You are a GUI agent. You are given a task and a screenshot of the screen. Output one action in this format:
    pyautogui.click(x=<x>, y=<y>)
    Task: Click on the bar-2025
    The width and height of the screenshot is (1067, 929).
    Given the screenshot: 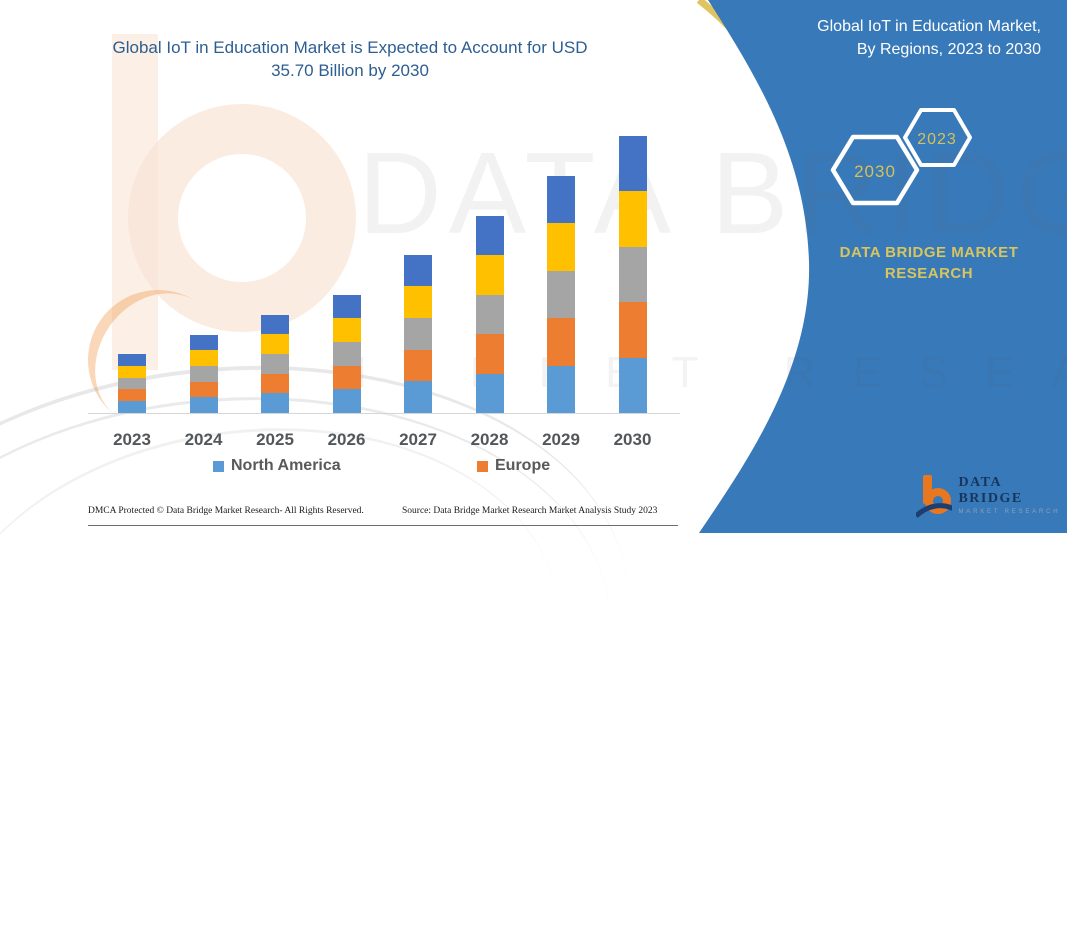 What is the action you would take?
    pyautogui.click(x=275, y=363)
    